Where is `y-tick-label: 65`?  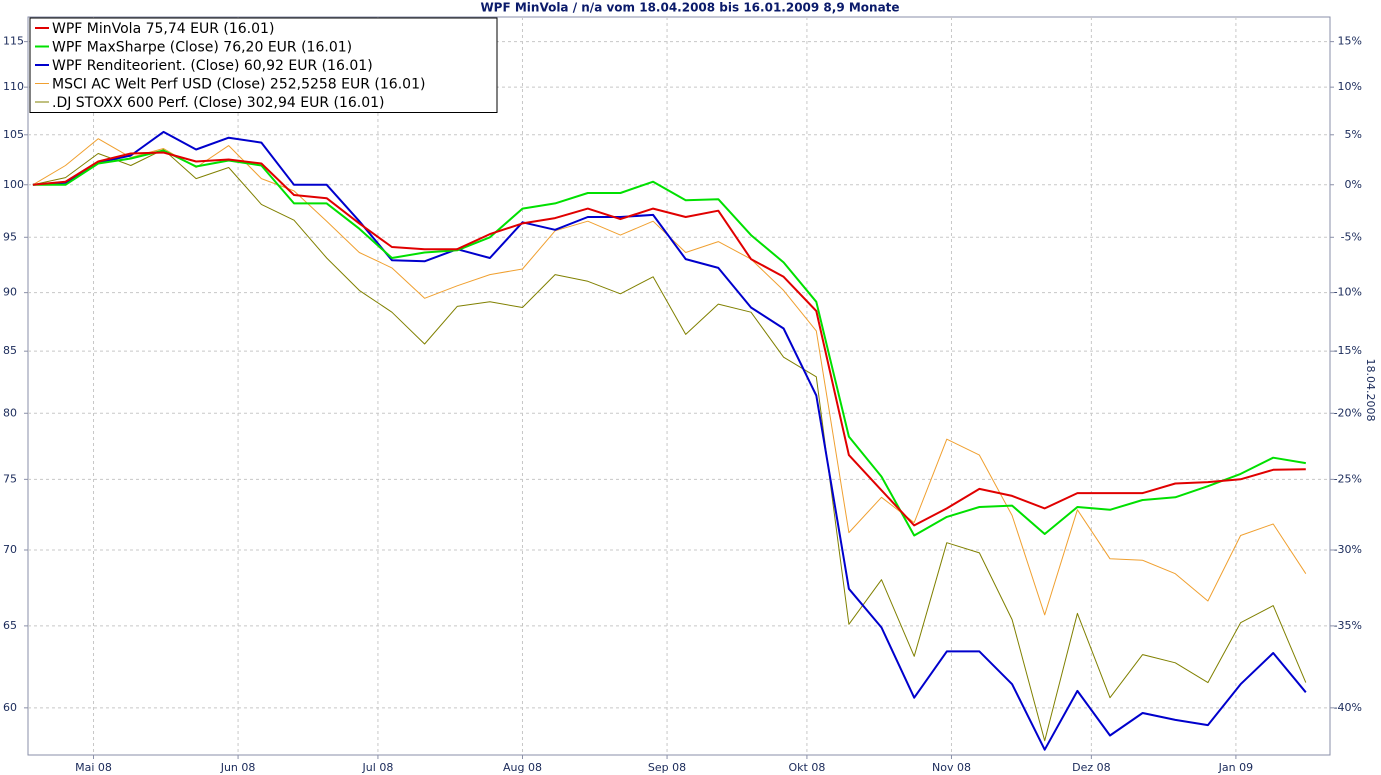
y-tick-label: 65 is located at coordinates (10, 625).